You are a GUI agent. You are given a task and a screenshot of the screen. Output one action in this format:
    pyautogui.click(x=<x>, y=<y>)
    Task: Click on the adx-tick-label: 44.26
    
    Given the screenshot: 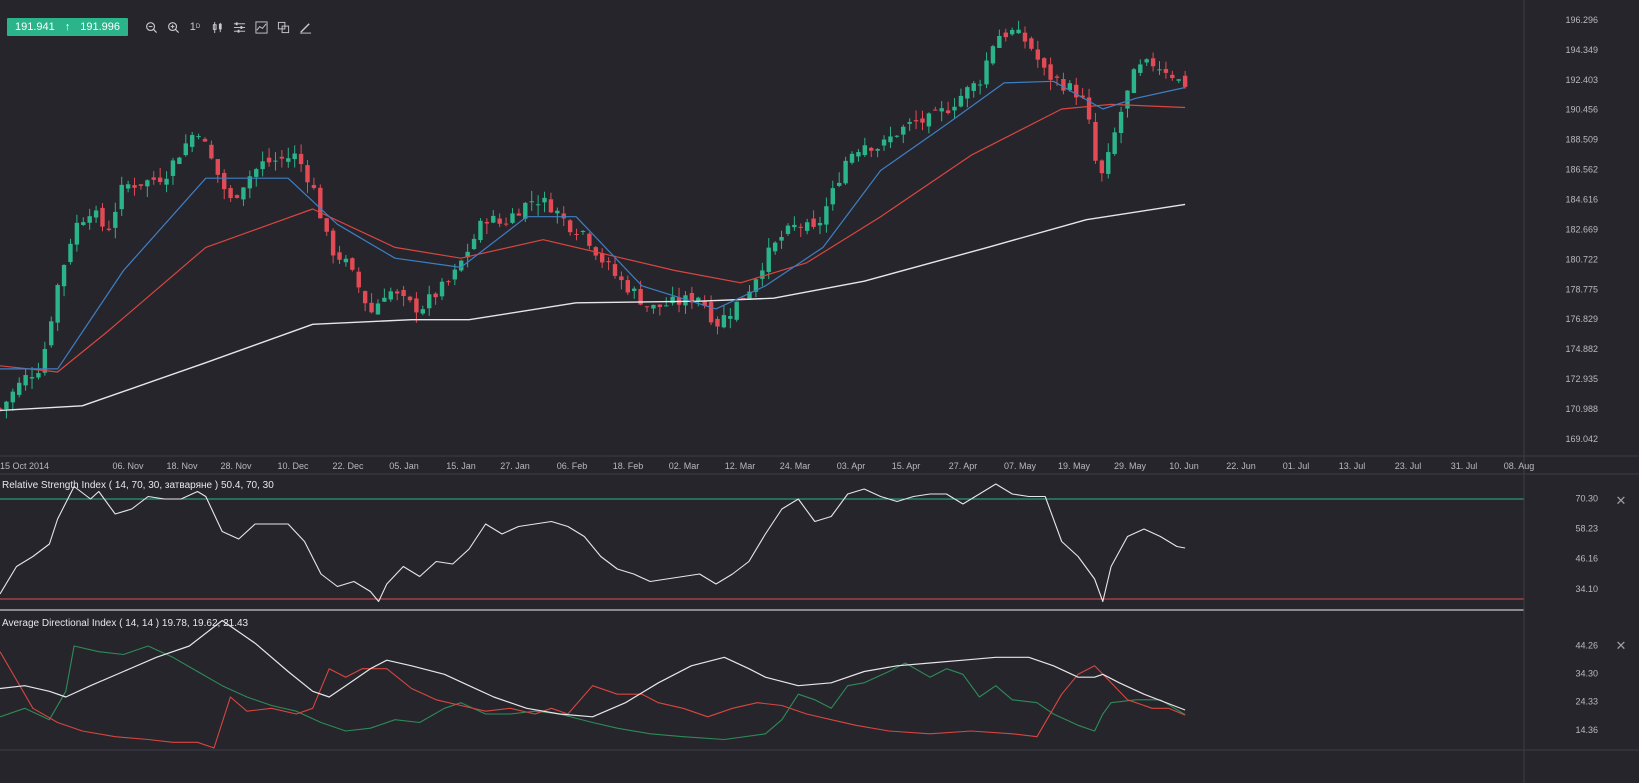 What is the action you would take?
    pyautogui.click(x=1586, y=645)
    